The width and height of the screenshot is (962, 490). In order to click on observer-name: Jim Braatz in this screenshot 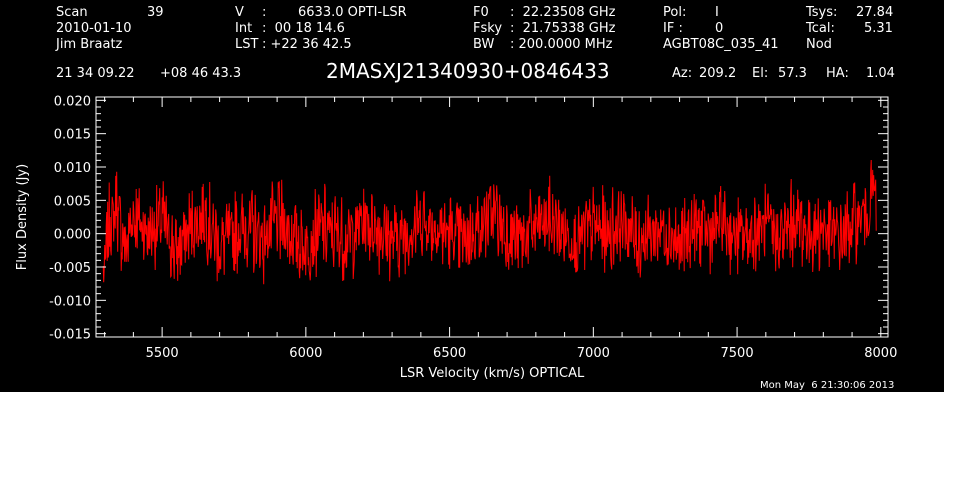, I will do `click(89, 44)`.